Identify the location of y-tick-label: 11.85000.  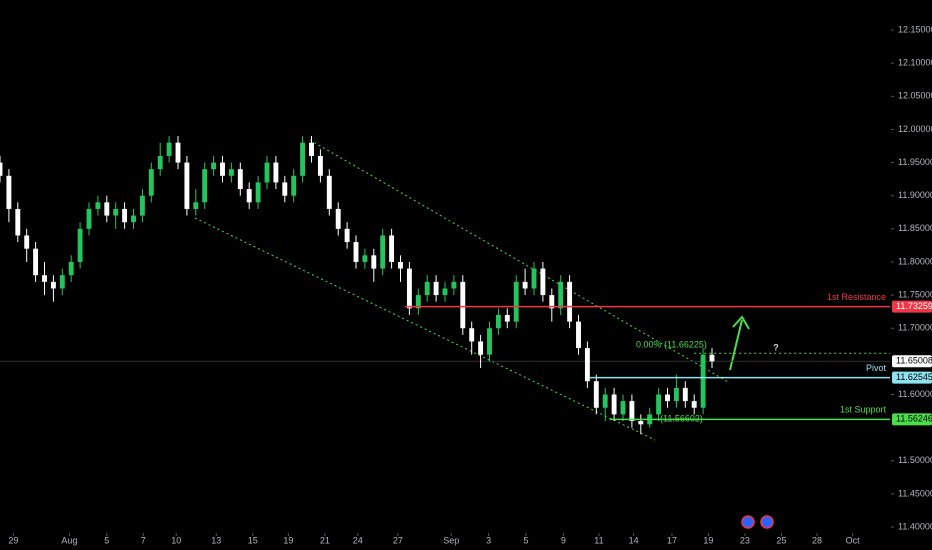
(915, 228).